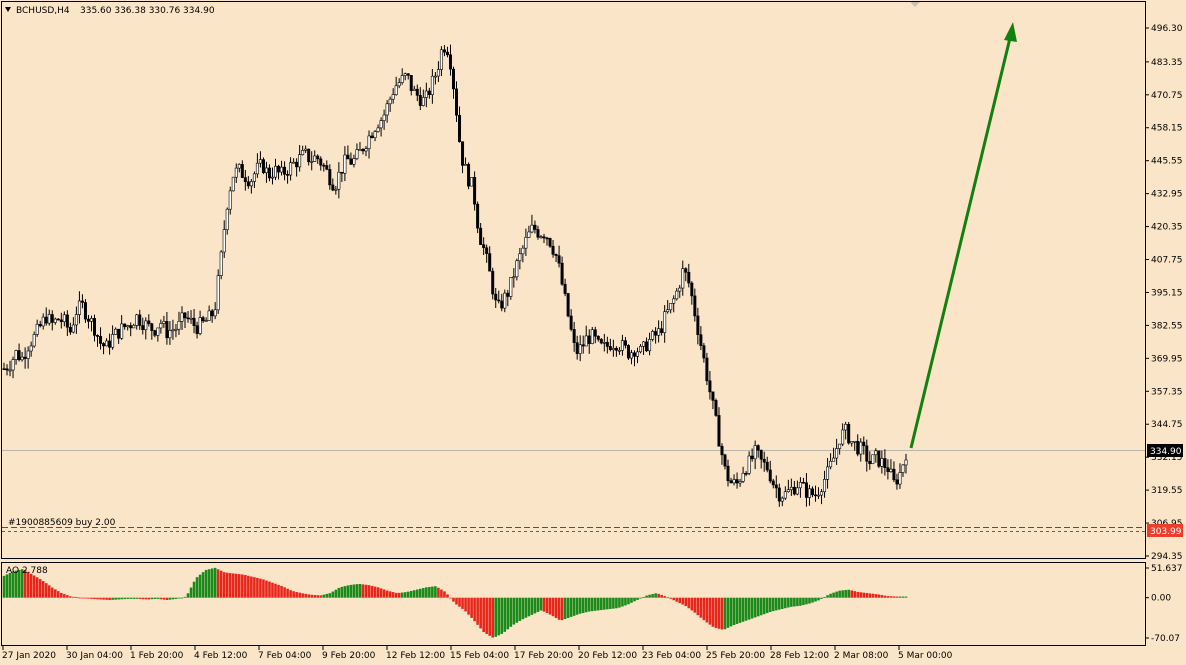 The height and width of the screenshot is (665, 1186). What do you see at coordinates (455, 602) in the screenshot?
I see `ao-histogram` at bounding box center [455, 602].